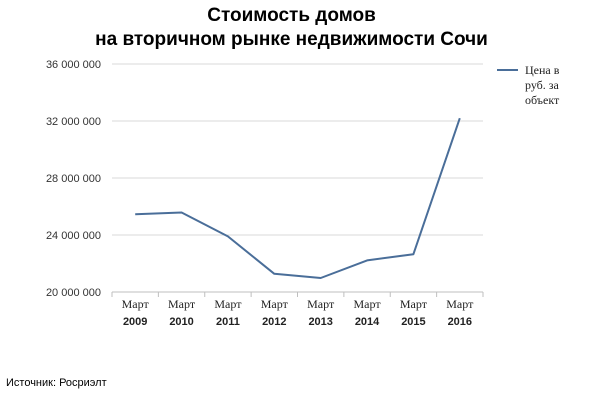 The width and height of the screenshot is (601, 403). Describe the element at coordinates (73, 236) in the screenshot. I see `y-tick-label: 24 000 000` at that location.